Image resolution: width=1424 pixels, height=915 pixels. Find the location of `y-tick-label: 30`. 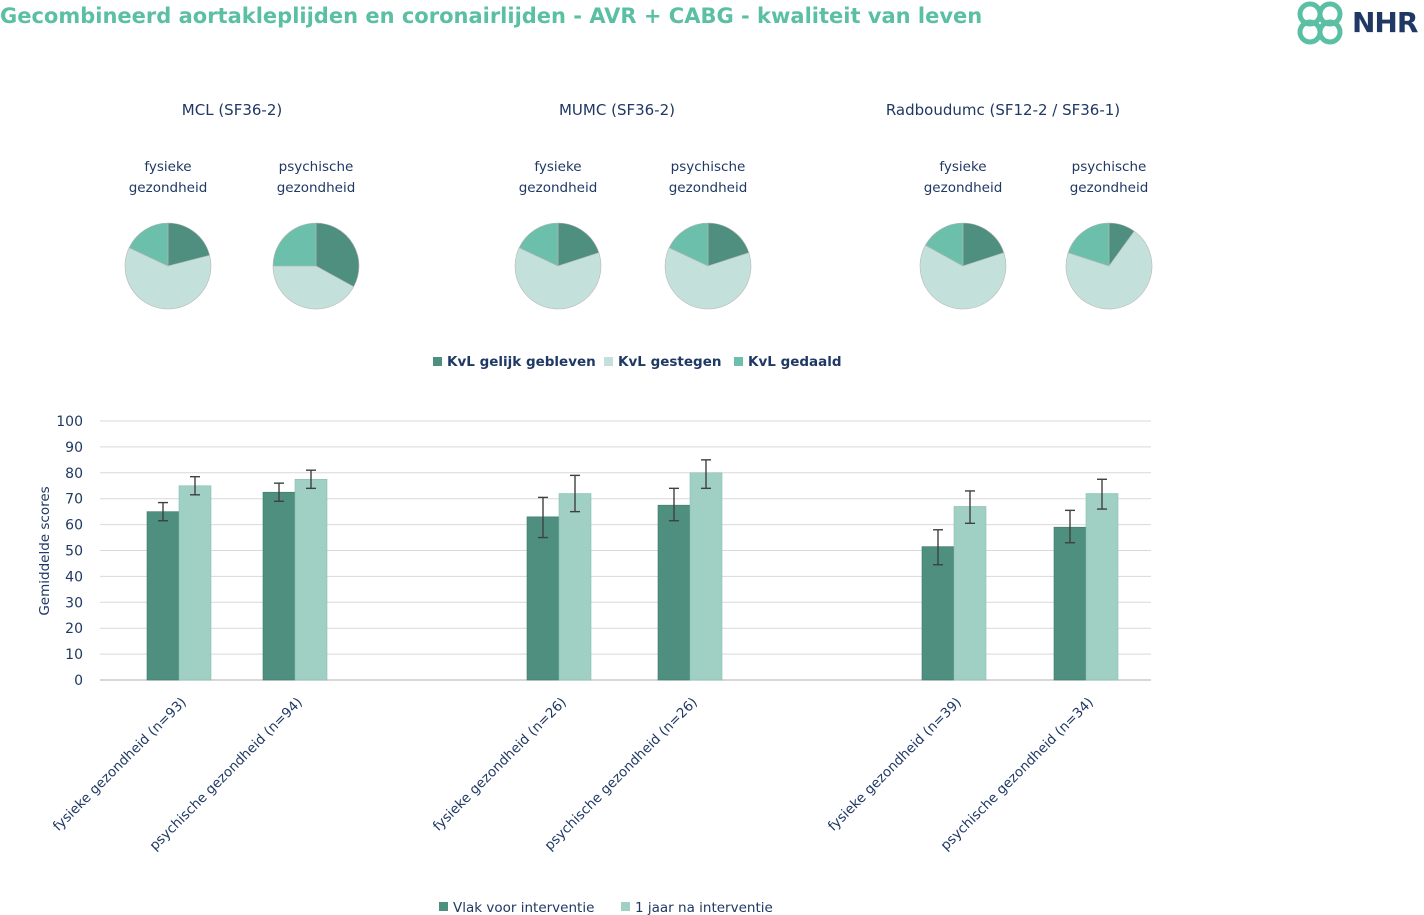

y-tick-label: 30 is located at coordinates (74, 603).